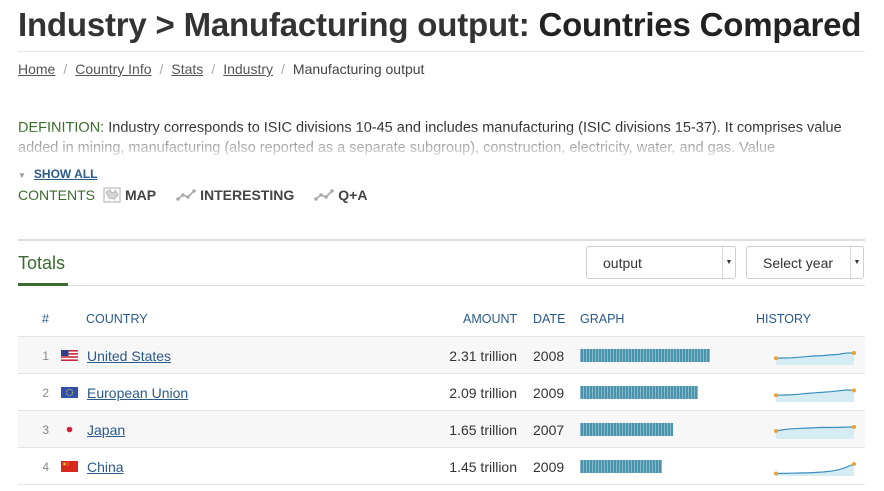  What do you see at coordinates (43, 284) in the screenshot?
I see `totals-underline` at bounding box center [43, 284].